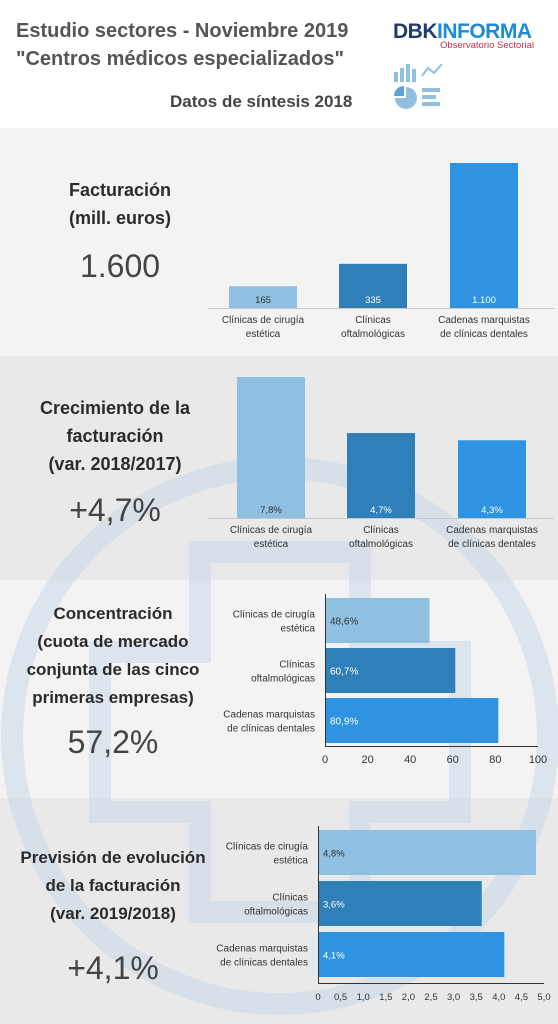 The image size is (558, 1024). I want to click on x-tick-label: 0,5, so click(340, 997).